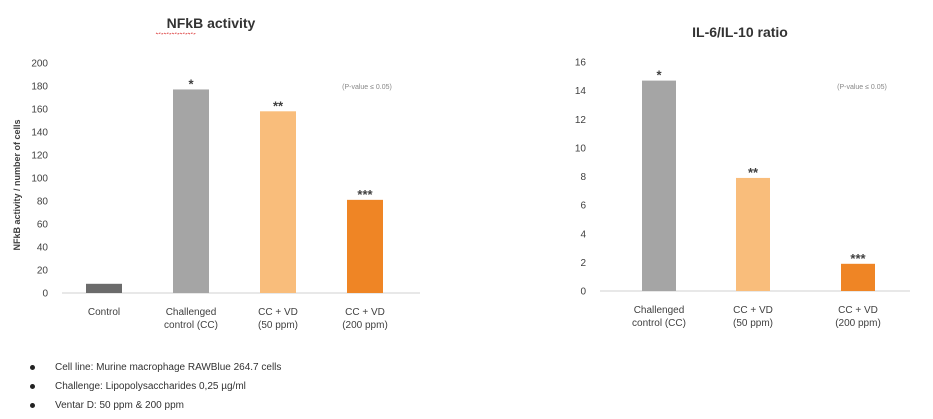  I want to click on y-tick-label: 12, so click(581, 120).